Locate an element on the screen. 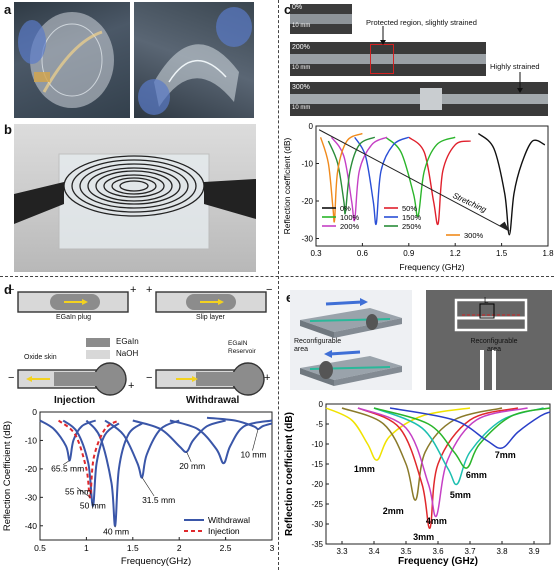  panel-e-device-render is located at coordinates (351, 340).